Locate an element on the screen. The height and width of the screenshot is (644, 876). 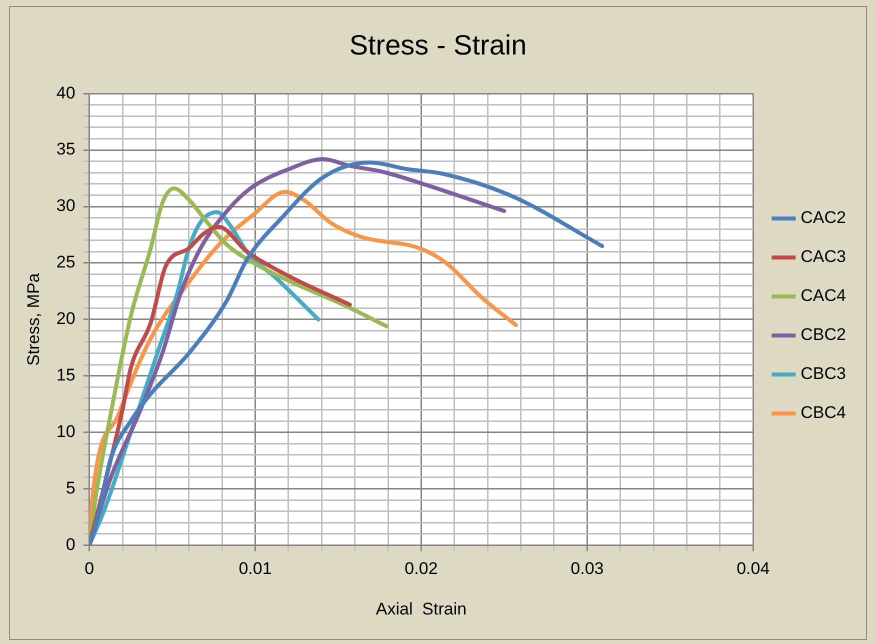
y-axis-title: Stress, MPa is located at coordinates (33, 319).